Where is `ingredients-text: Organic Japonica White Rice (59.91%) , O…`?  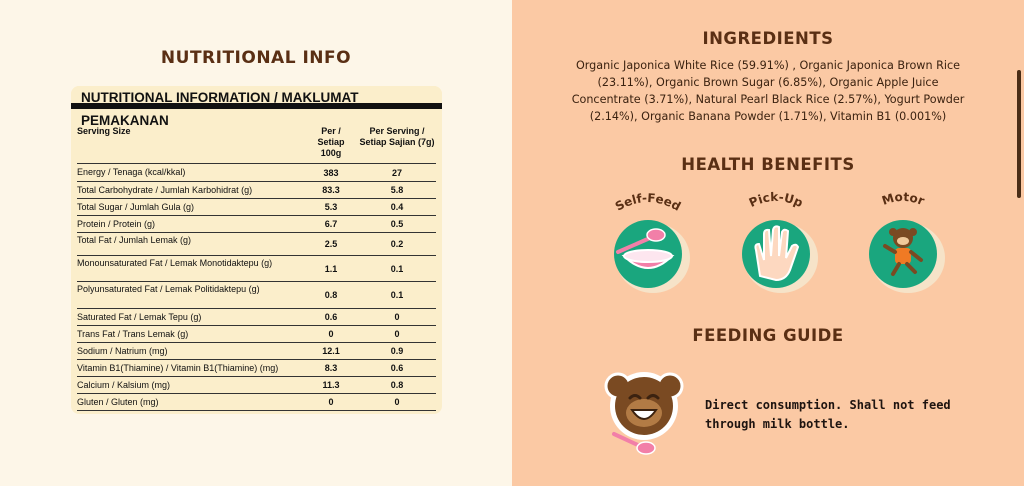 ingredients-text: Organic Japonica White Rice (59.91%) , O… is located at coordinates (768, 91).